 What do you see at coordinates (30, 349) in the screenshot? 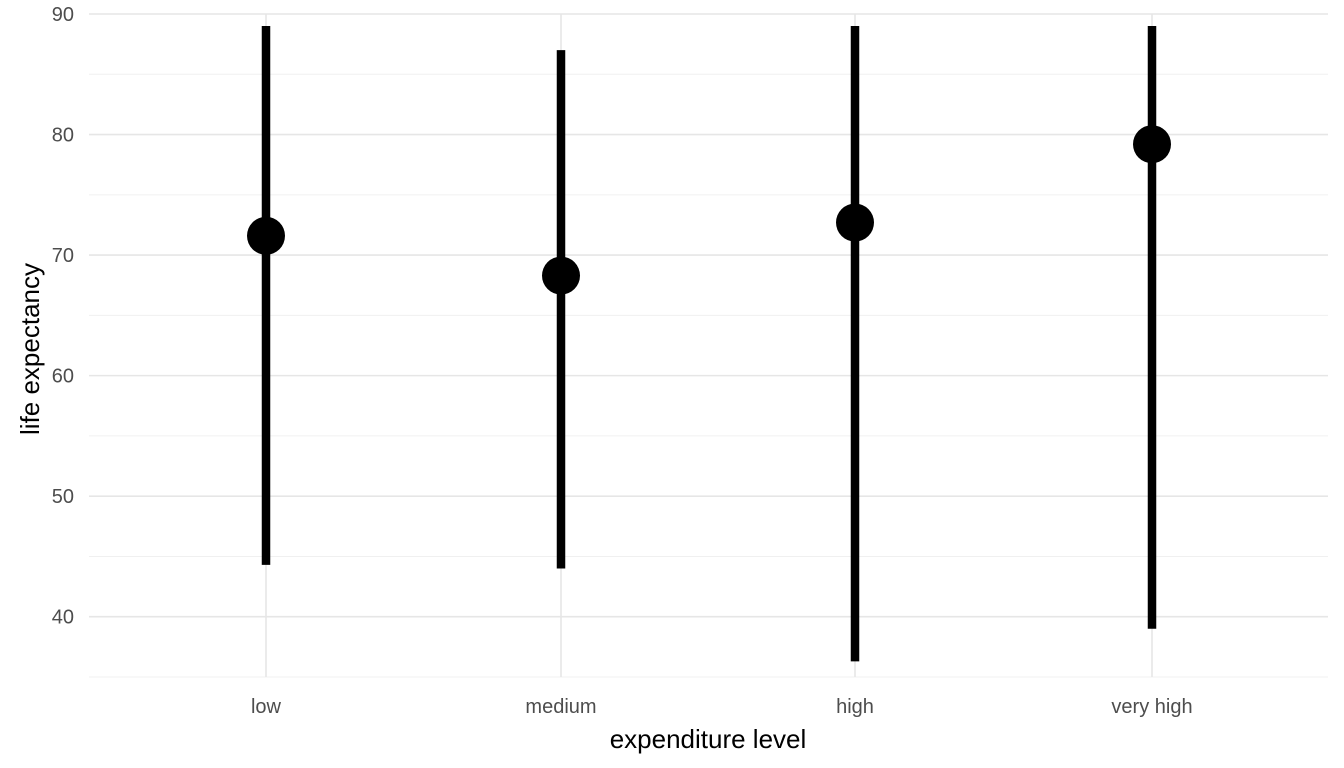
I see `y-axis-title: life expectancy` at bounding box center [30, 349].